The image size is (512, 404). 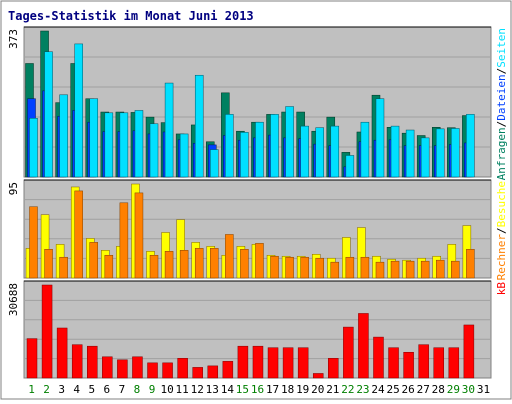 What do you see at coordinates (272, 389) in the screenshot?
I see `x-tick-label-day: 17` at bounding box center [272, 389].